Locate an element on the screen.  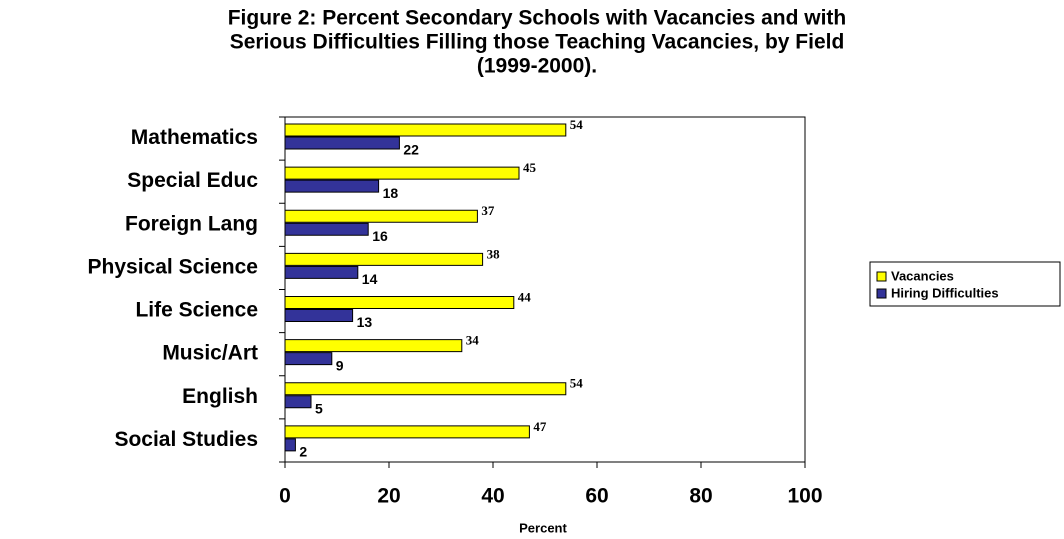
value-label: 22 is located at coordinates (411, 150).